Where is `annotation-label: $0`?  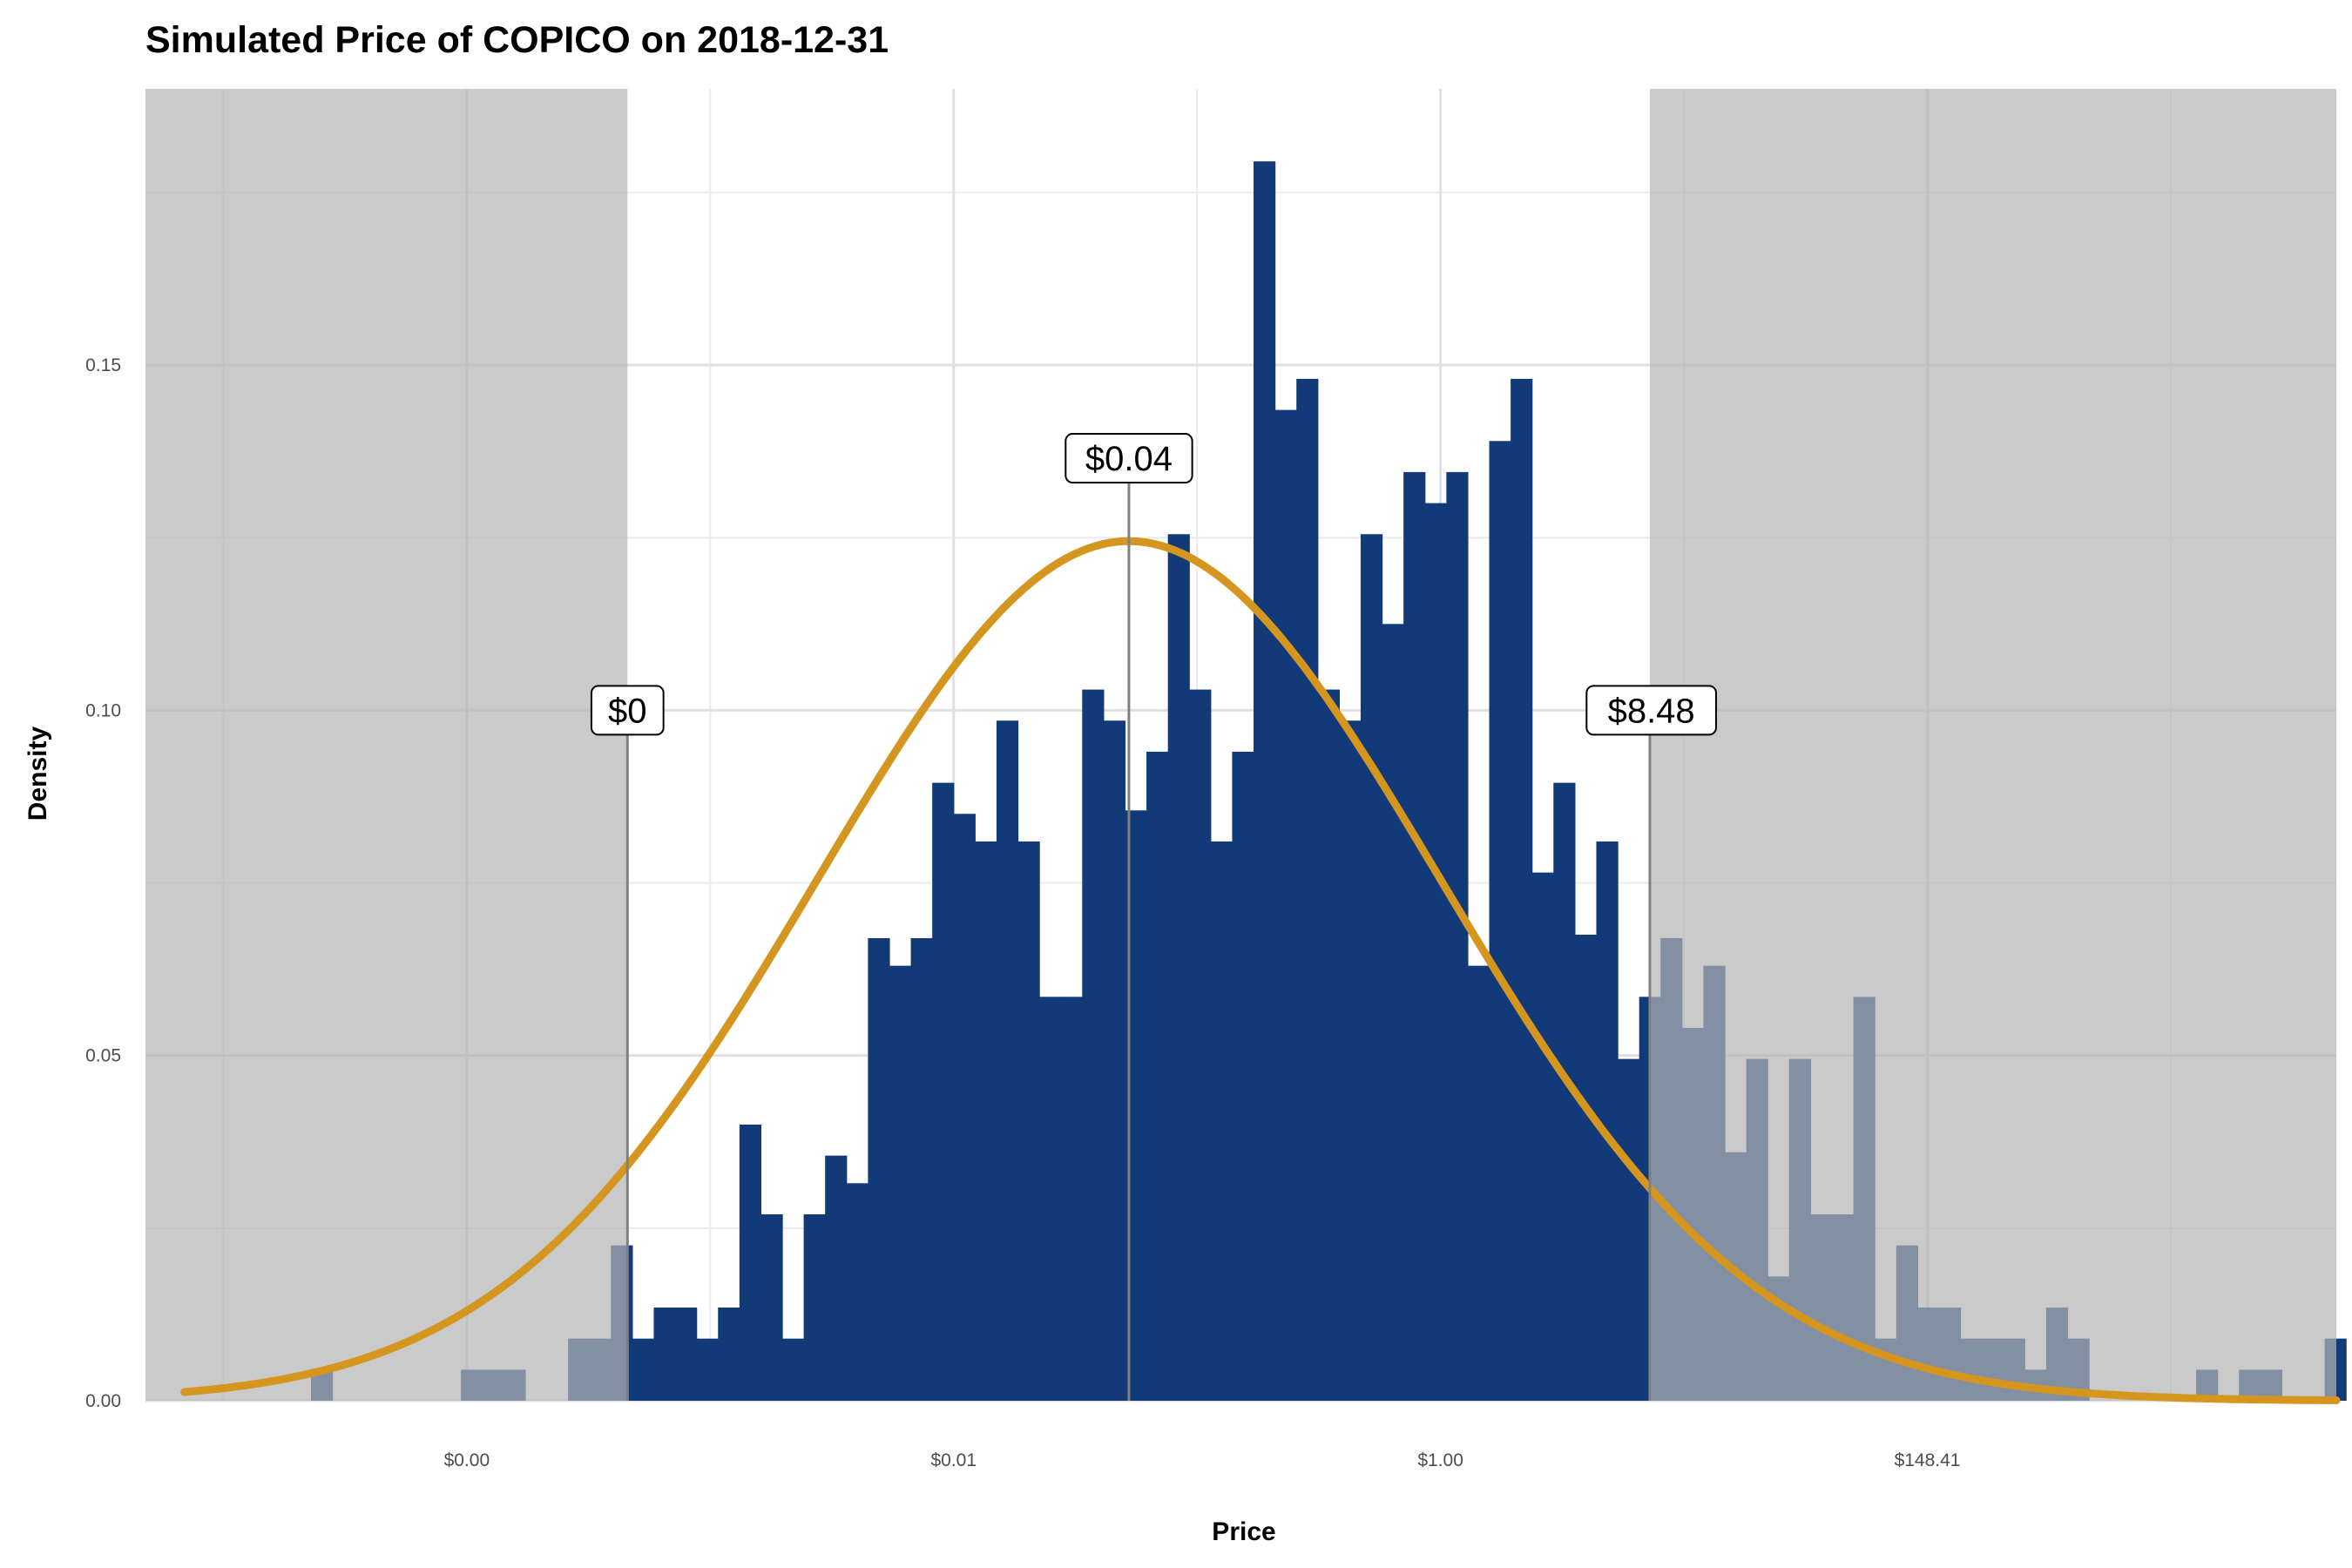 annotation-label: $0 is located at coordinates (628, 711).